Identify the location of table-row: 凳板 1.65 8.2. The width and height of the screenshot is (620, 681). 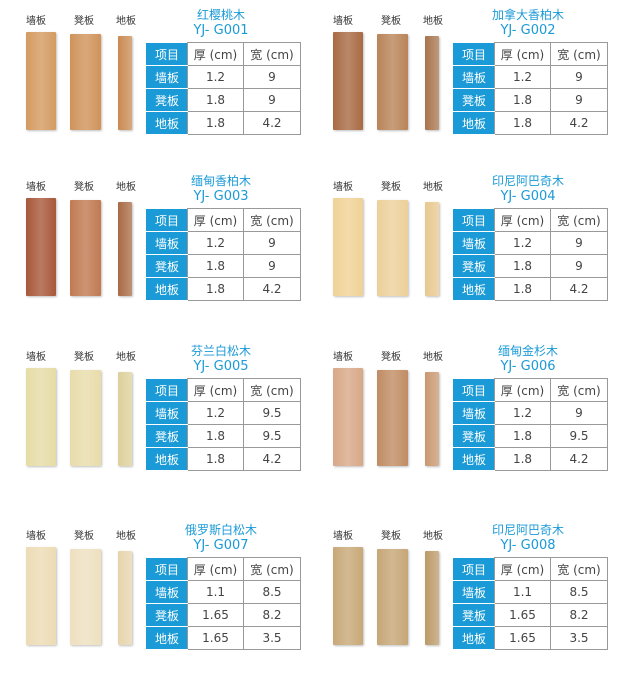
(223, 615).